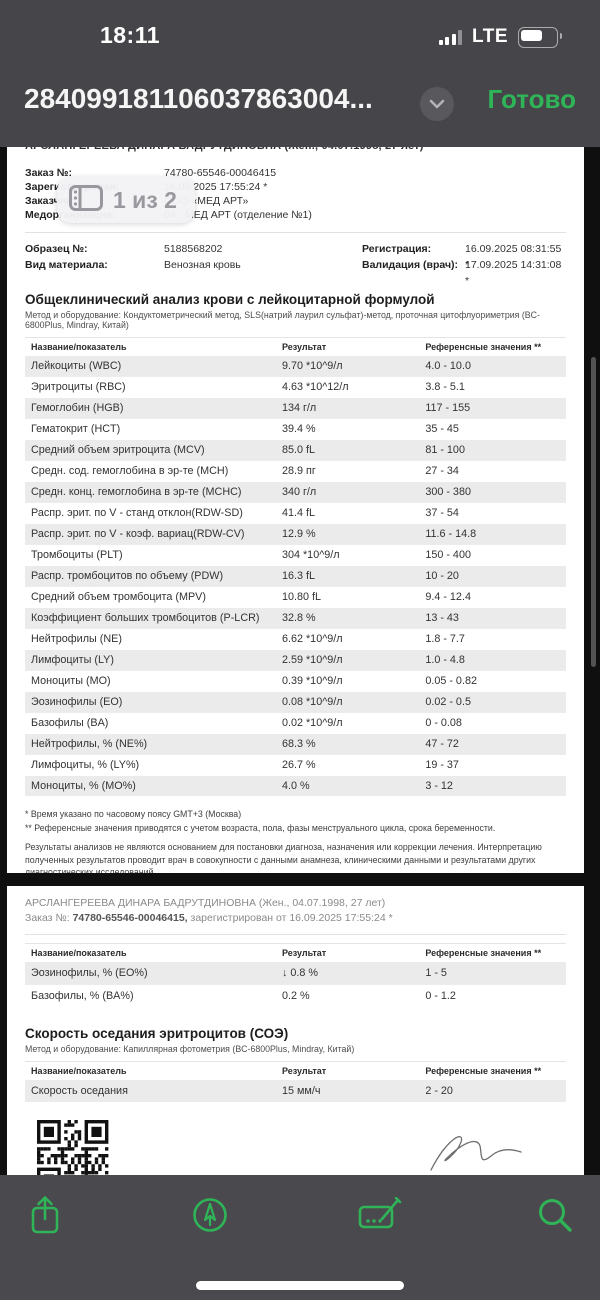 This screenshot has width=600, height=1300. Describe the element at coordinates (295, 428) in the screenshot. I see `table-row: Гематокрит (HCT) 39.4 % 35 - 45` at that location.